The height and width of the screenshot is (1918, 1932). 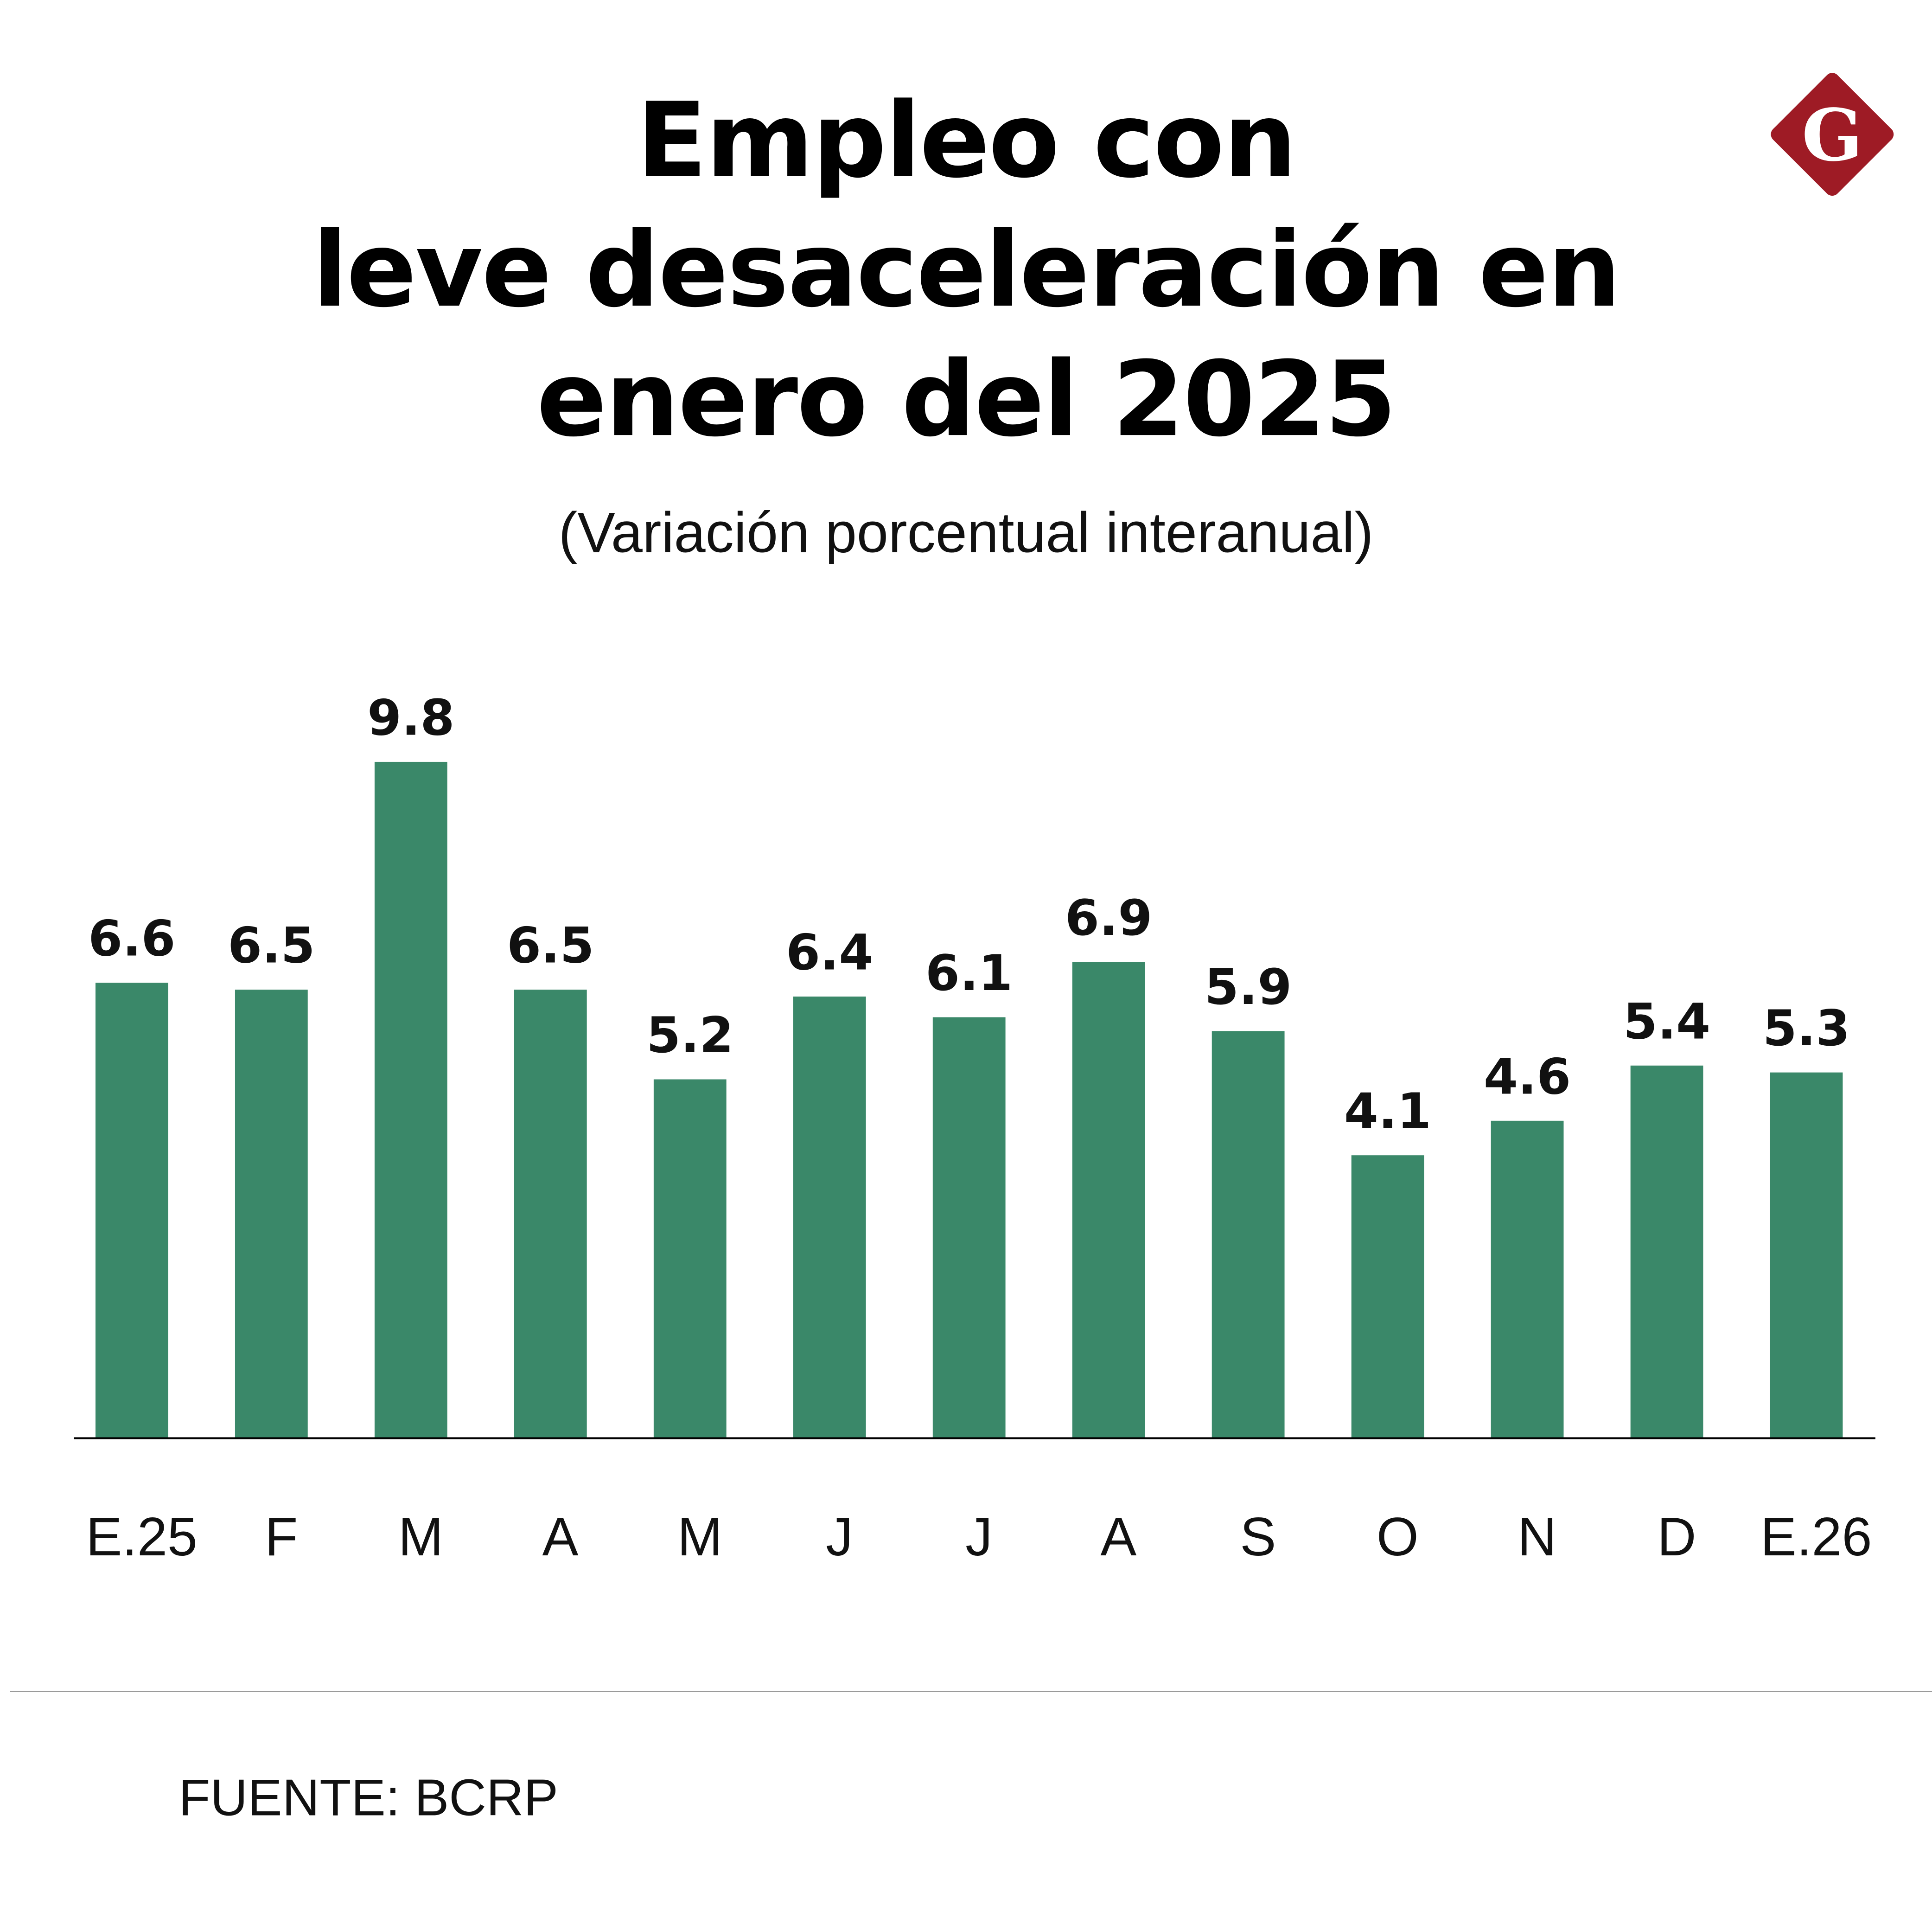 I want to click on data-label: 9.8, so click(x=410, y=718).